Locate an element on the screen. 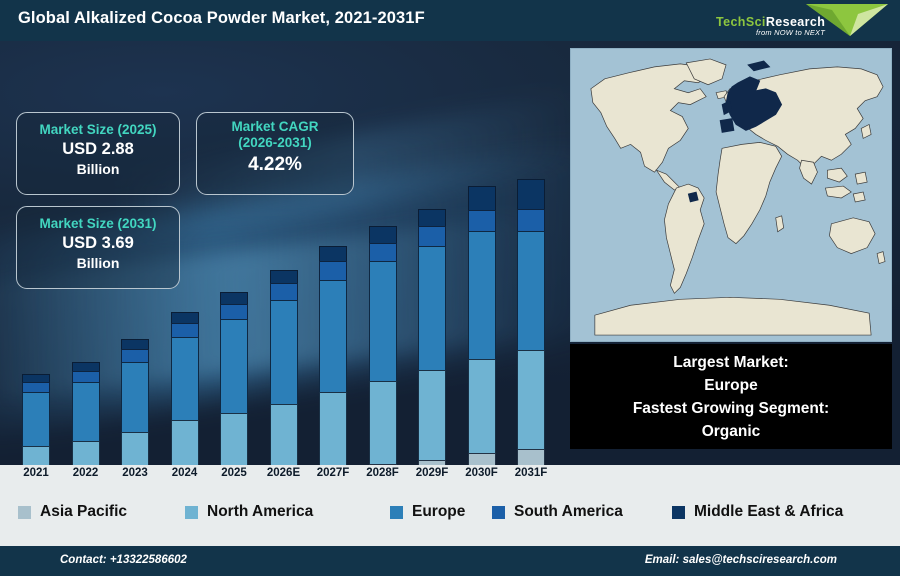 The height and width of the screenshot is (576, 900). stat-value: USD 3.69 is located at coordinates (98, 243).